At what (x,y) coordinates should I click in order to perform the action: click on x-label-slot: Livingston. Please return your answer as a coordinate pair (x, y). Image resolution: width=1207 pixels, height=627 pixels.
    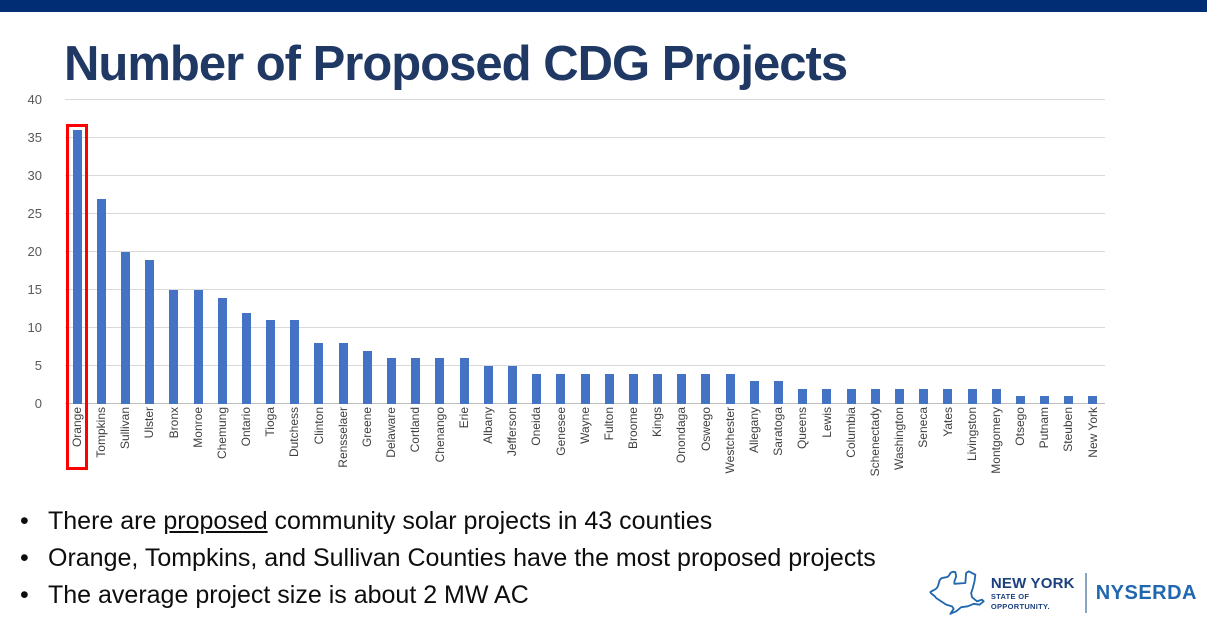
    Looking at the image, I should click on (972, 450).